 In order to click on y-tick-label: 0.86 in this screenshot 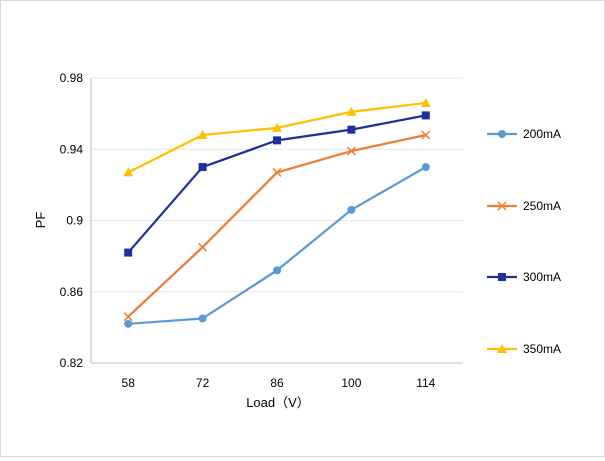, I will do `click(72, 292)`.